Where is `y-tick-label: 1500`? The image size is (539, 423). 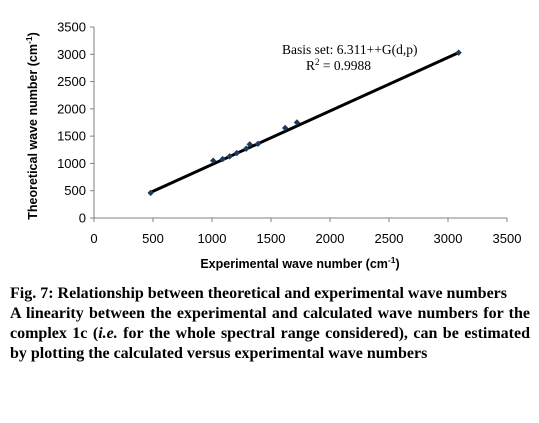
y-tick-label: 1500 is located at coordinates (71, 136).